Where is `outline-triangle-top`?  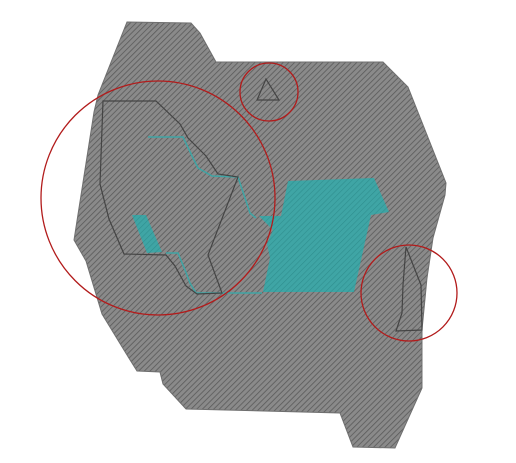
outline-triangle-top is located at coordinates (268, 89).